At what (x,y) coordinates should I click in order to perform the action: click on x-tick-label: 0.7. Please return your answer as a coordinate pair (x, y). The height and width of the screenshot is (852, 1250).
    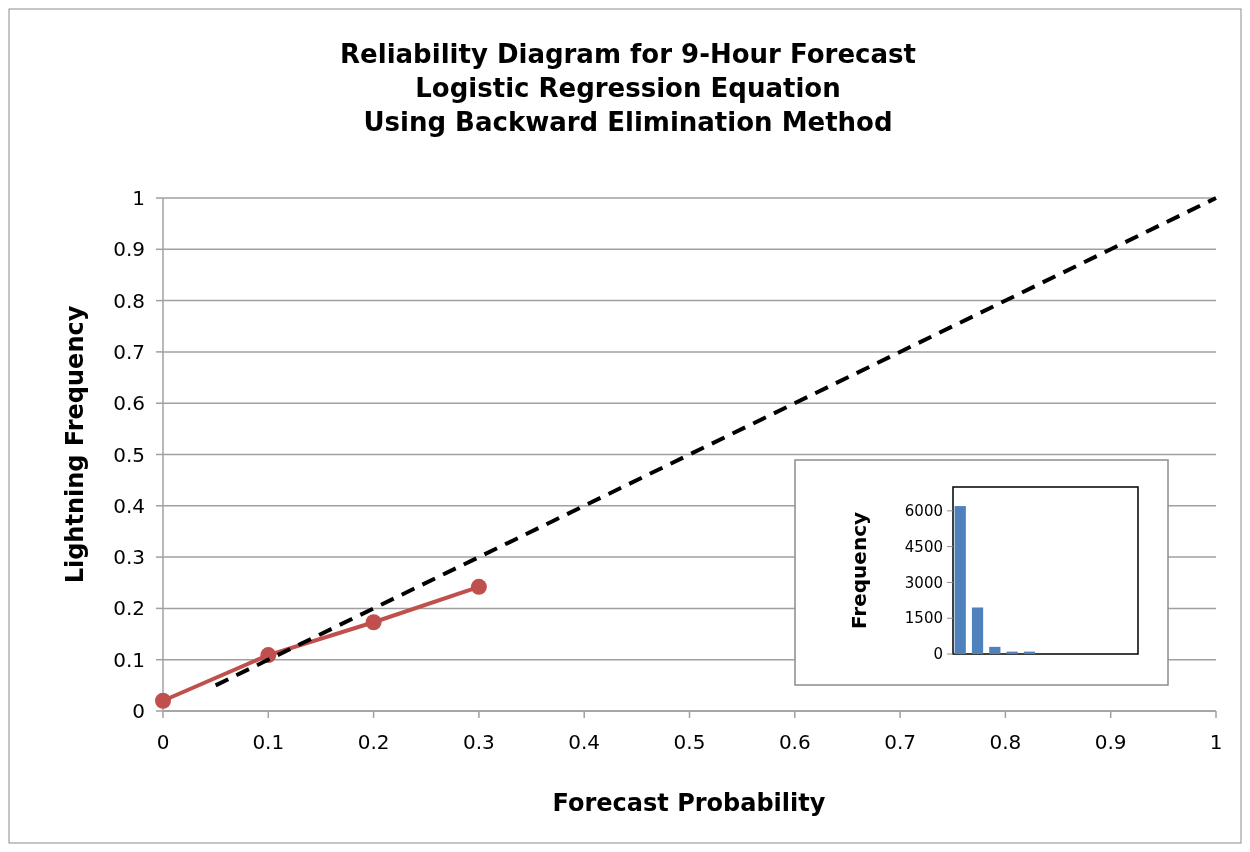
    Looking at the image, I should click on (900, 742).